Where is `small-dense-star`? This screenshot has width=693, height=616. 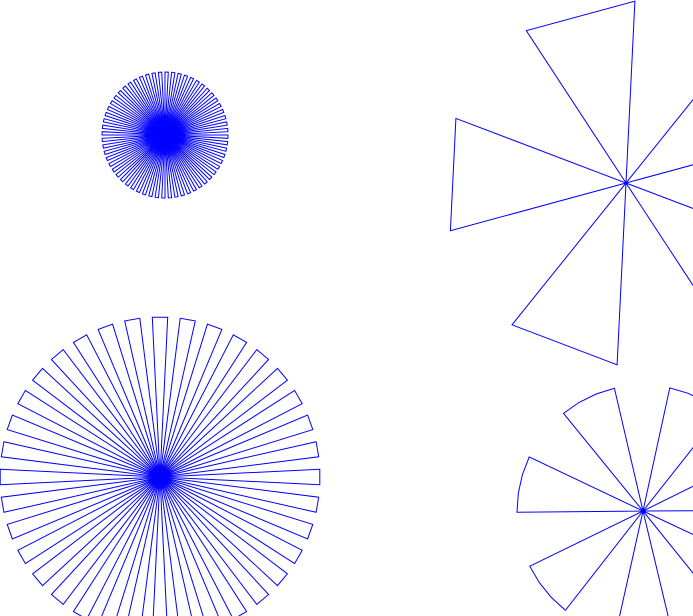 small-dense-star is located at coordinates (165, 135).